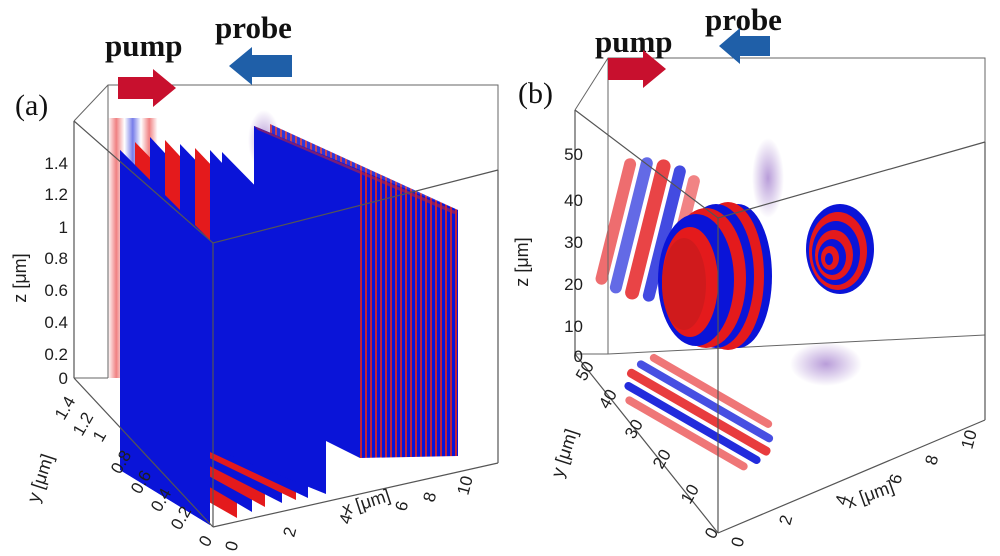 The height and width of the screenshot is (556, 1000). What do you see at coordinates (402, 506) in the screenshot?
I see `panel-a-x-tick: 6` at bounding box center [402, 506].